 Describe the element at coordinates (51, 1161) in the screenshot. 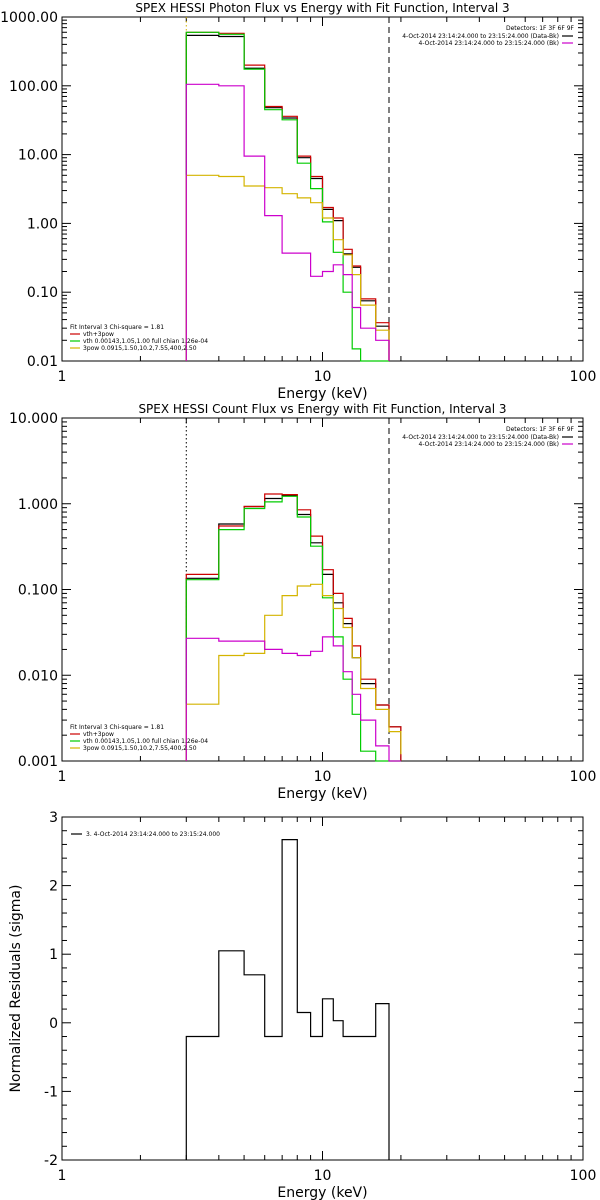

I see `y-tick-label: -2` at that location.